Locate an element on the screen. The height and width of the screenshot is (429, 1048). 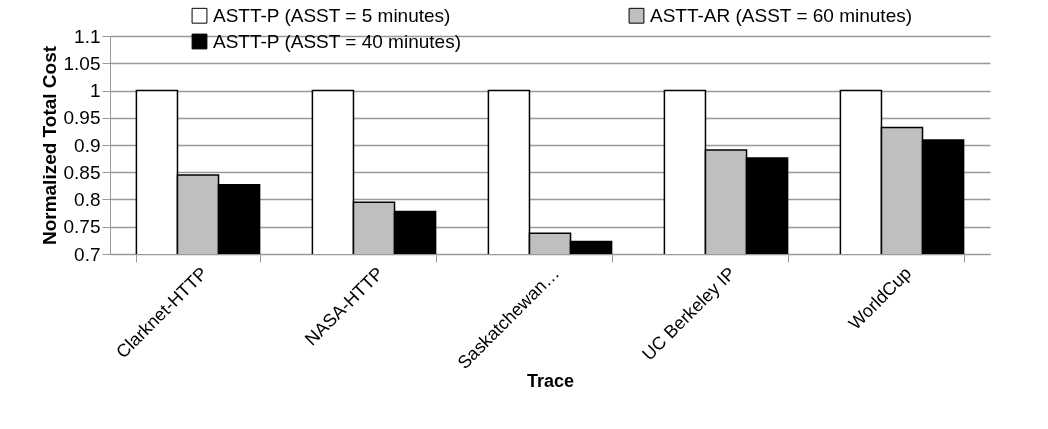
y-axis-title: Normalized Total Cost is located at coordinates (49, 145).